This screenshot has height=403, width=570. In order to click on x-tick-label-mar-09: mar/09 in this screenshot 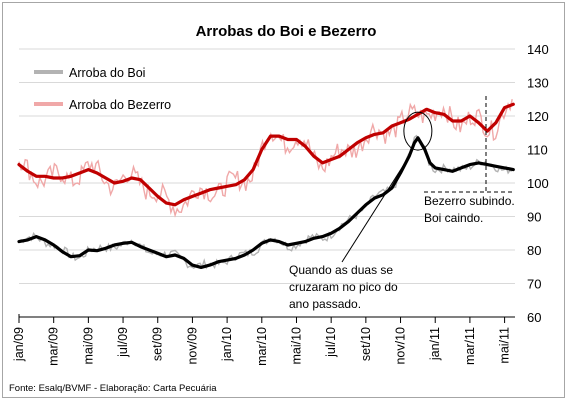, I will do `click(54, 346)`.